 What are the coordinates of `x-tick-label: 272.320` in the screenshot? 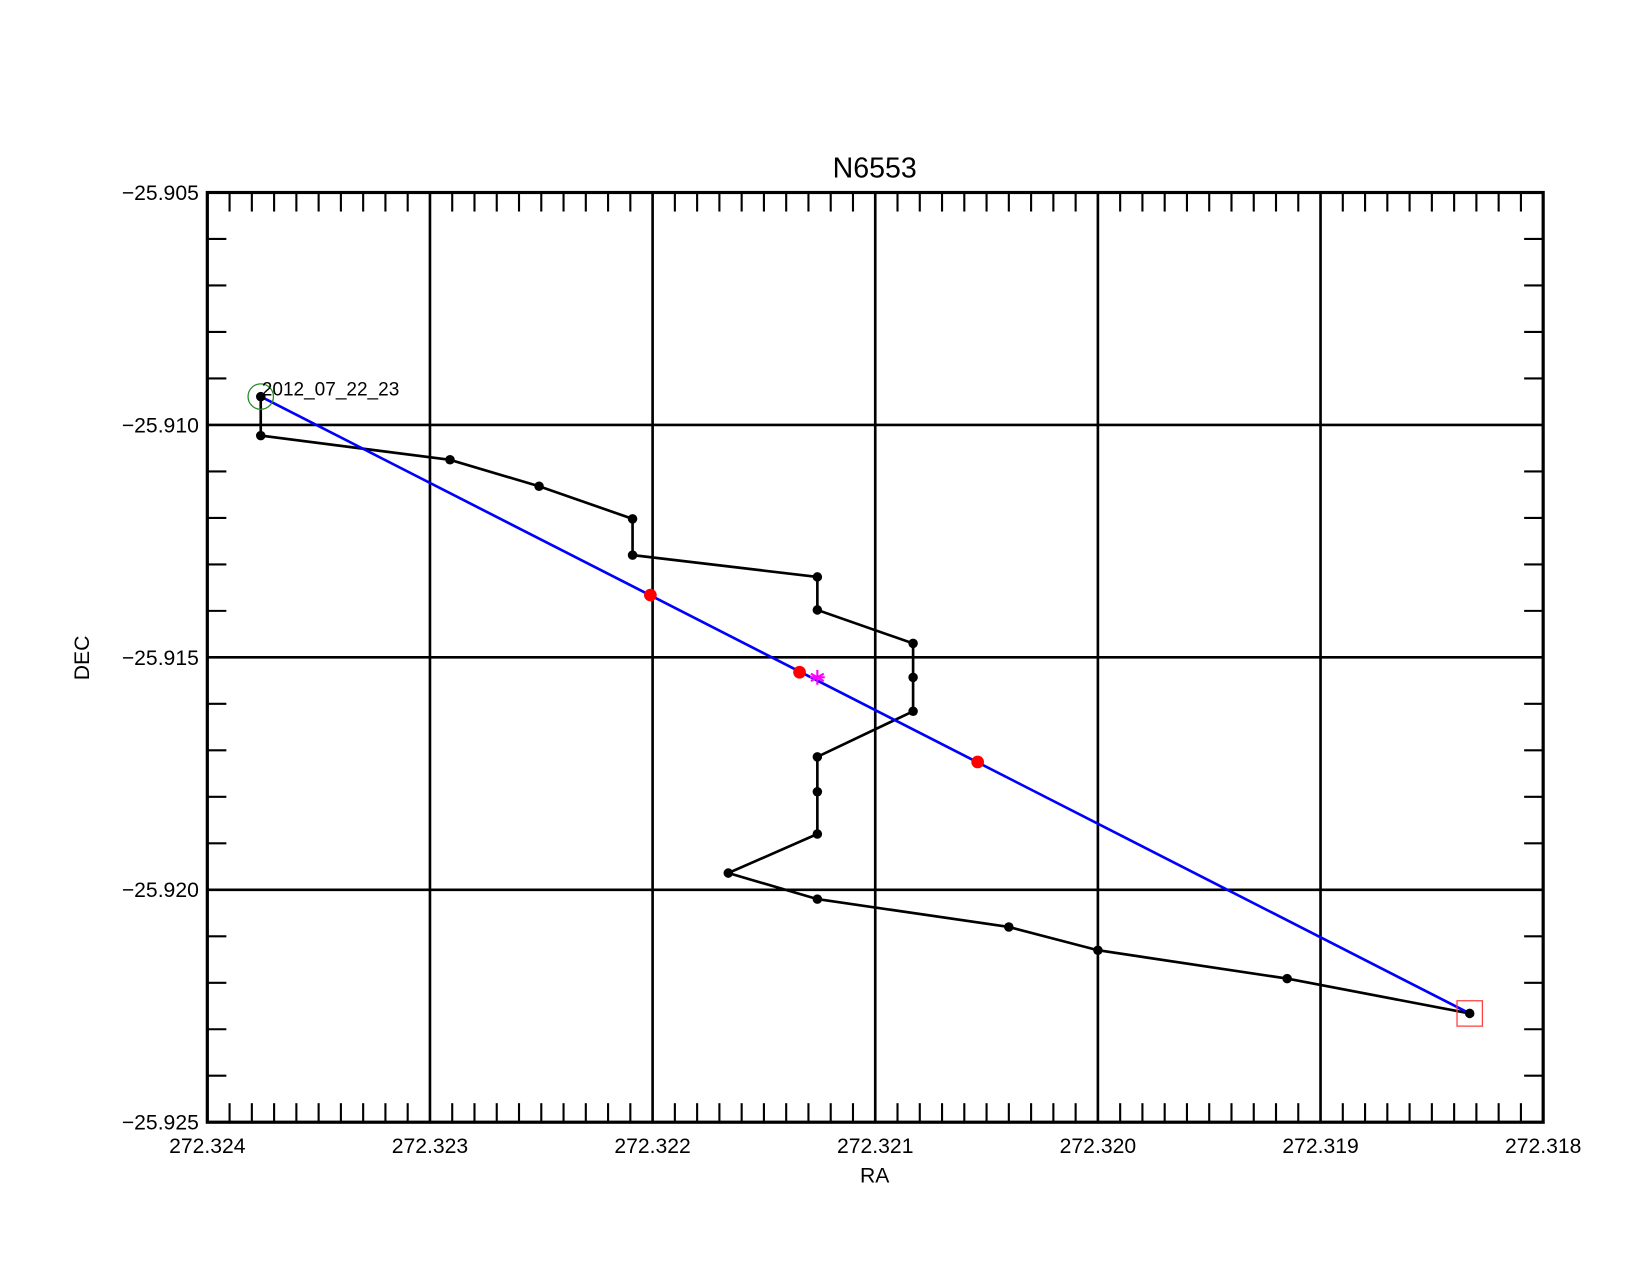 It's located at (1098, 1146).